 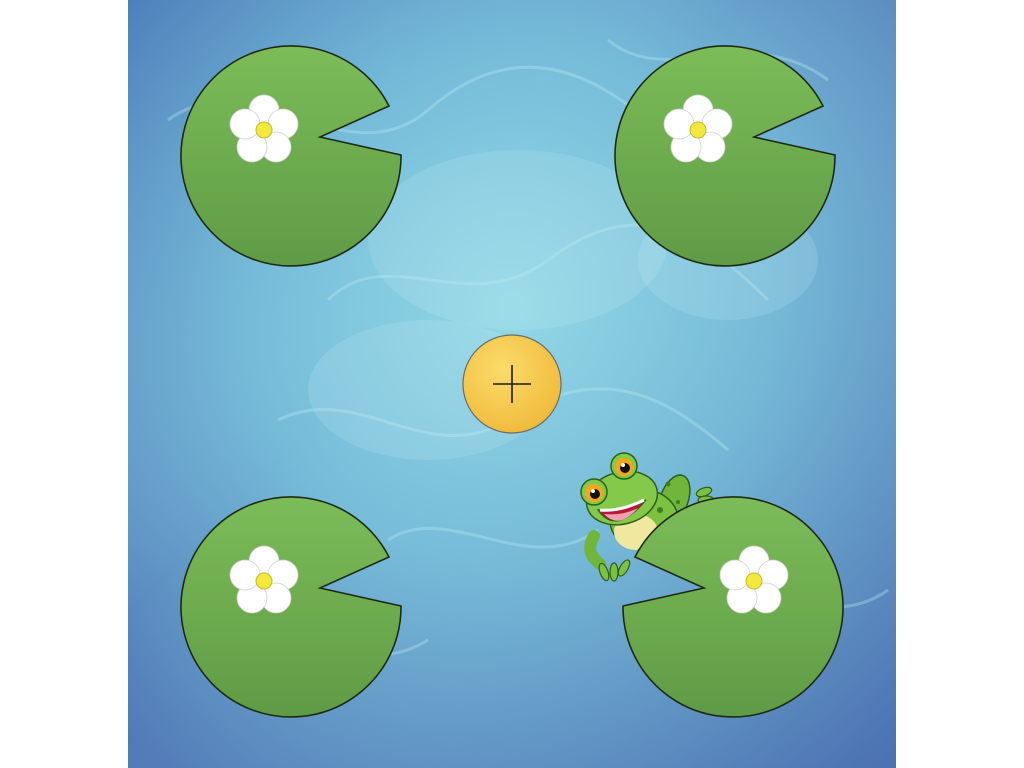 I want to click on add-button, so click(x=512, y=384).